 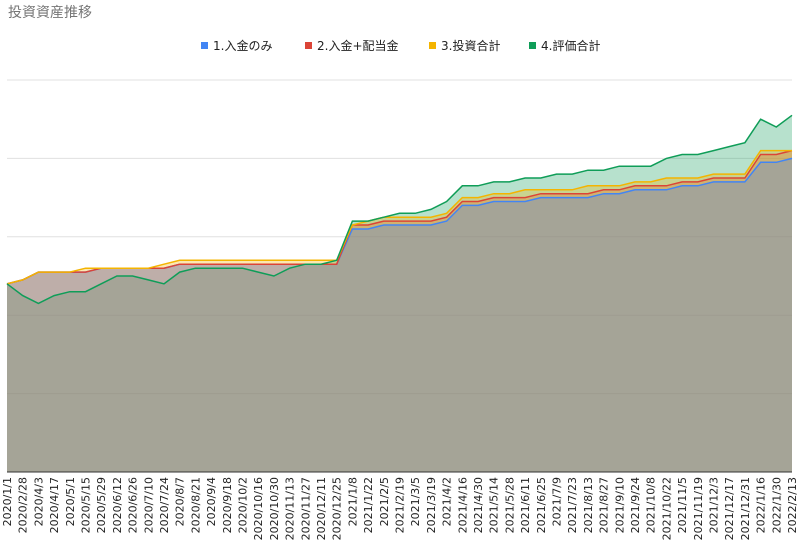 What do you see at coordinates (447, 501) in the screenshot?
I see `x-tick-label: 2021/4/2` at bounding box center [447, 501].